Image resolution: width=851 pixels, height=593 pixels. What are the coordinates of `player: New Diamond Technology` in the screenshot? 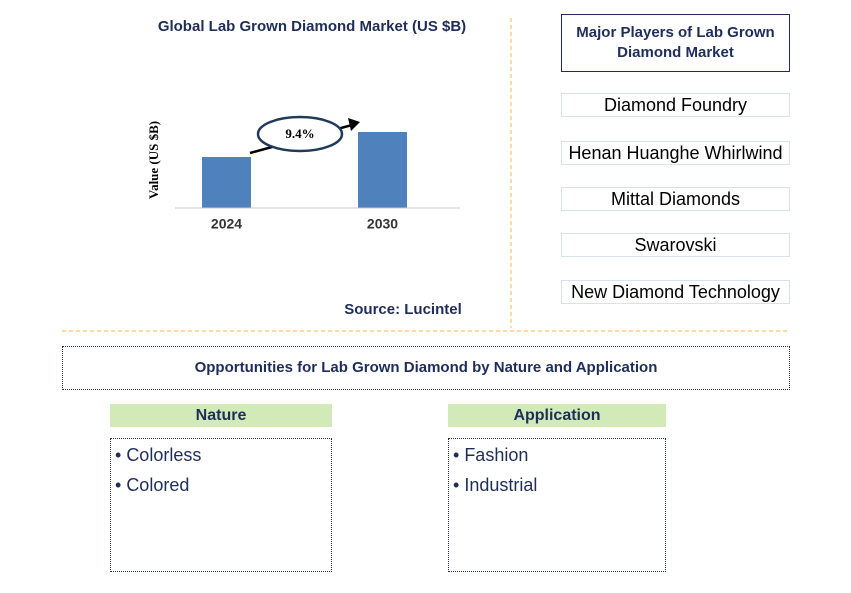 It's located at (675, 292).